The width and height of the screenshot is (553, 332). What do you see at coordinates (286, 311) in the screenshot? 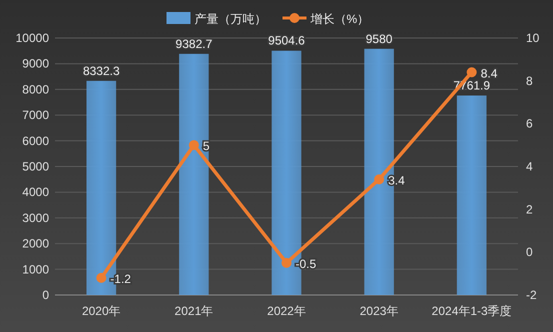
I see `x-tick-label: 2022年` at bounding box center [286, 311].